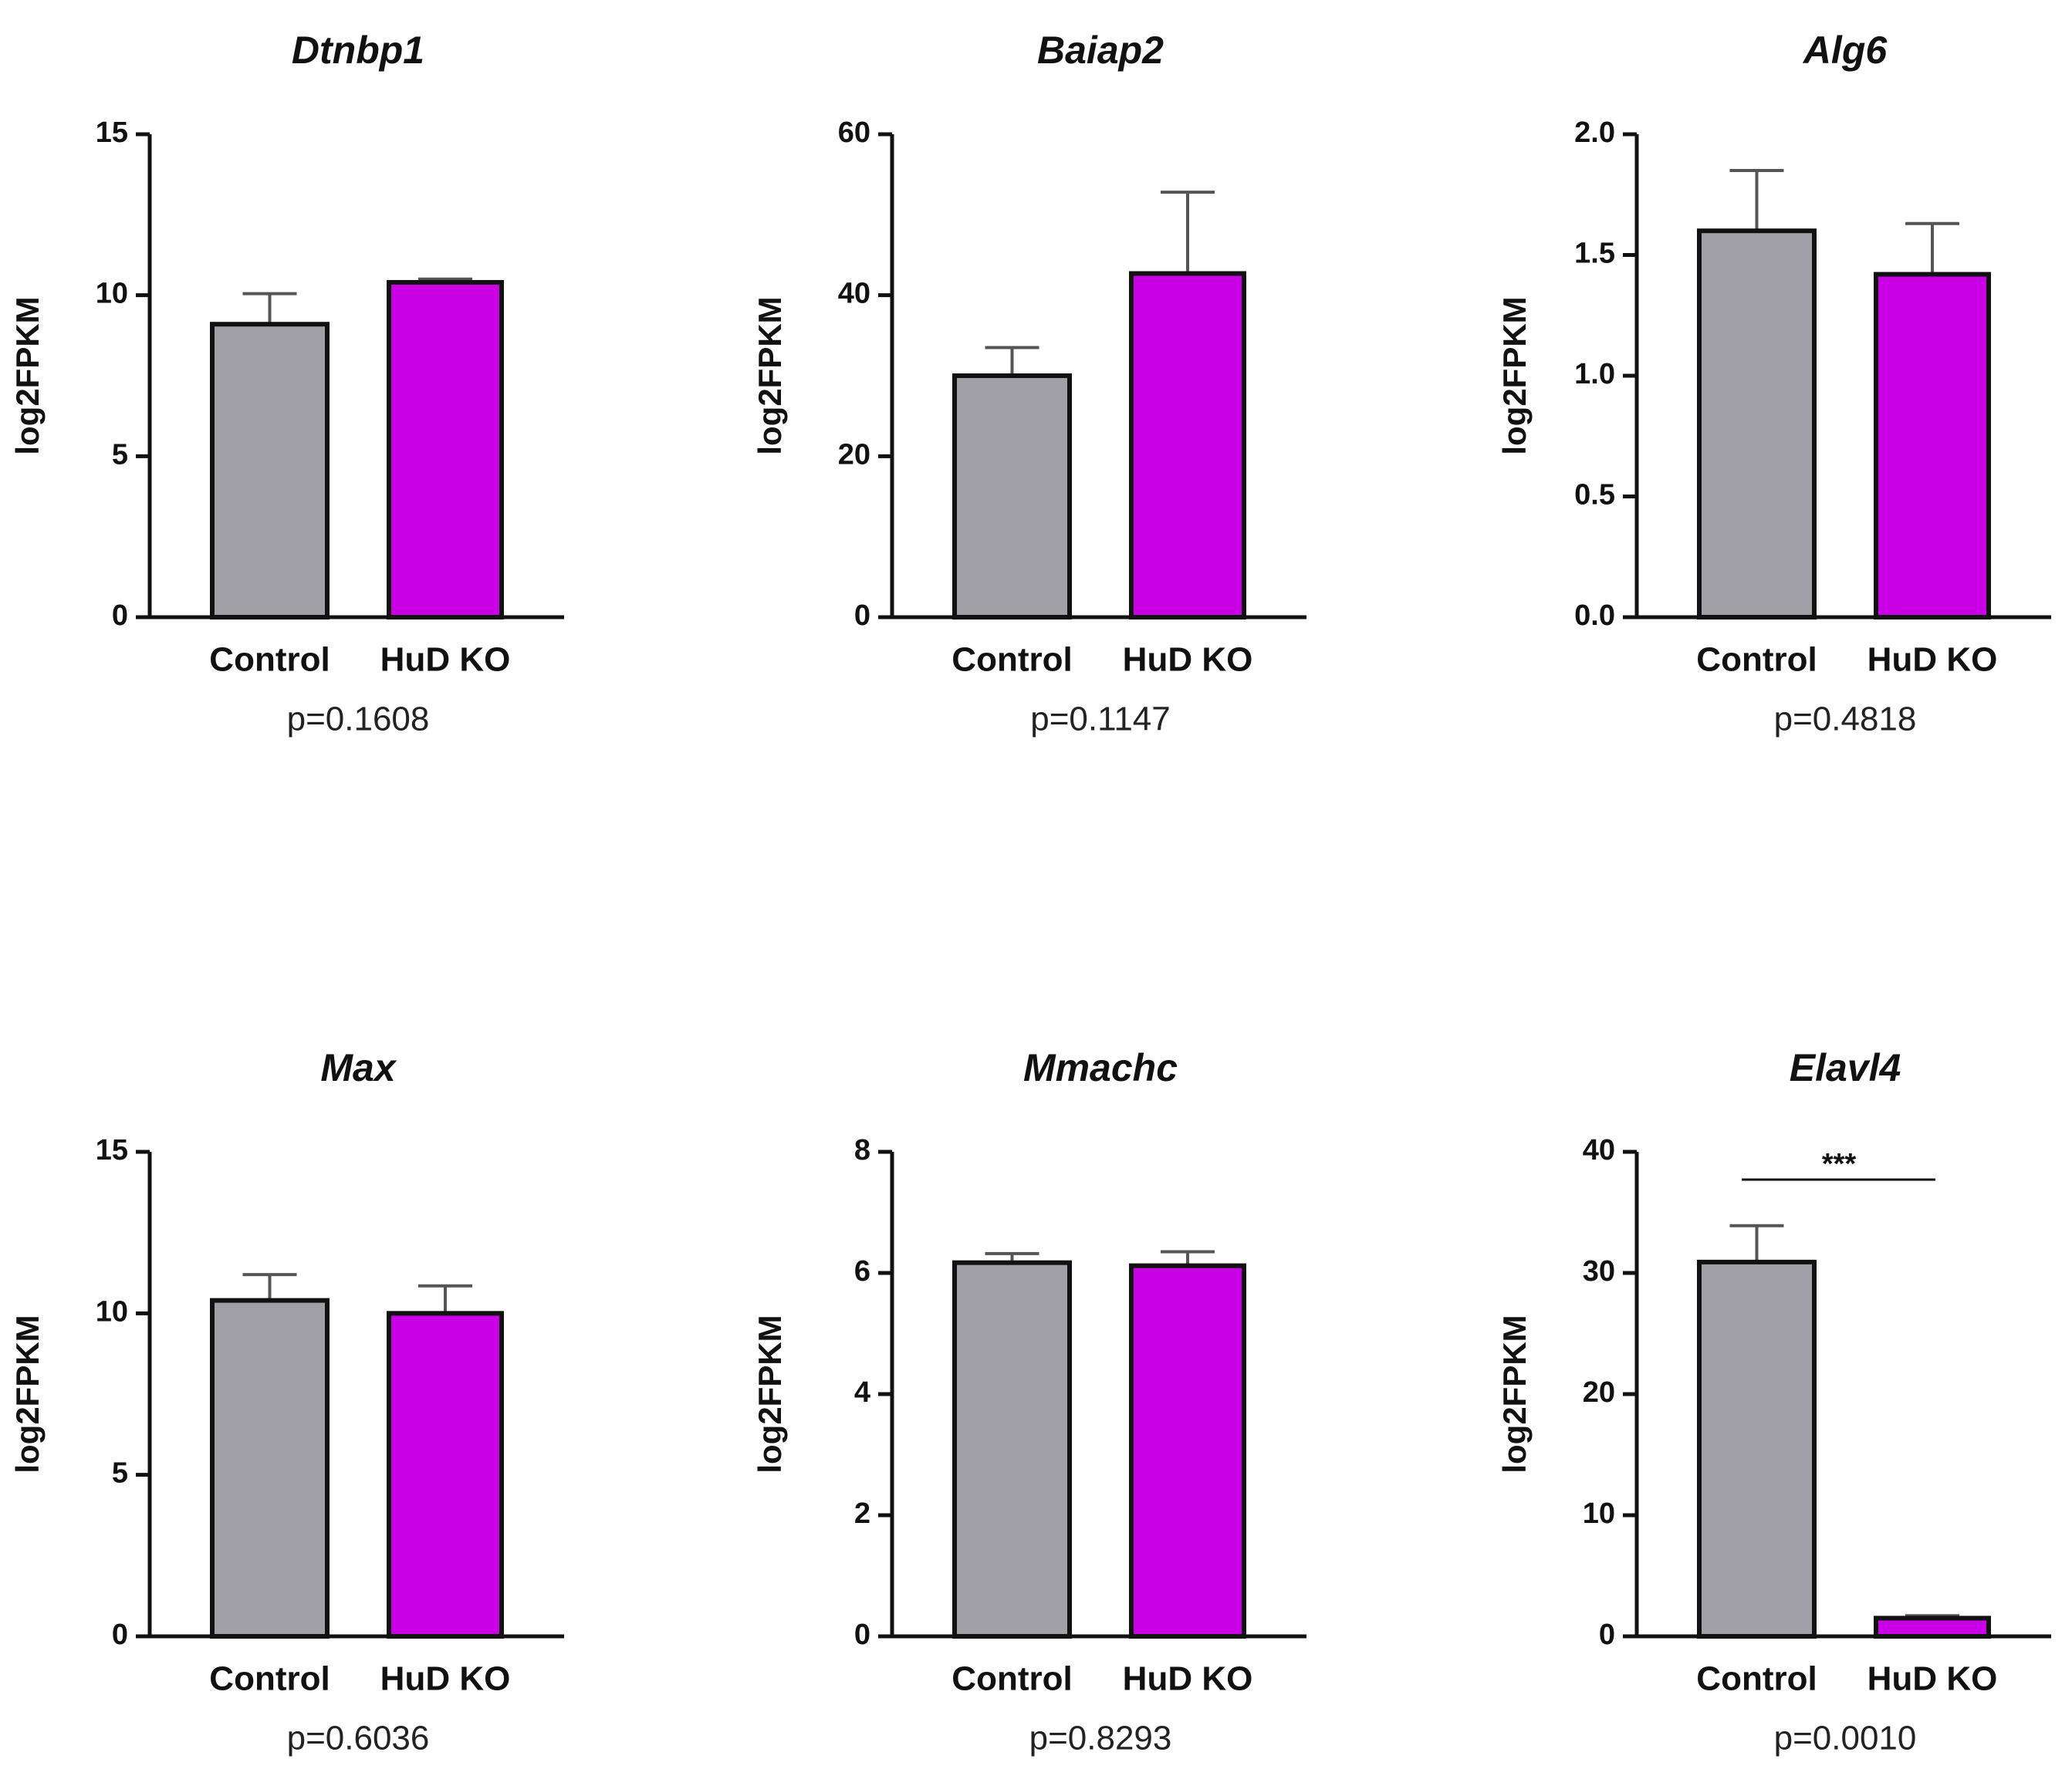 Image resolution: width=2072 pixels, height=1786 pixels. What do you see at coordinates (1845, 720) in the screenshot?
I see `p-value: p=0.4818` at bounding box center [1845, 720].